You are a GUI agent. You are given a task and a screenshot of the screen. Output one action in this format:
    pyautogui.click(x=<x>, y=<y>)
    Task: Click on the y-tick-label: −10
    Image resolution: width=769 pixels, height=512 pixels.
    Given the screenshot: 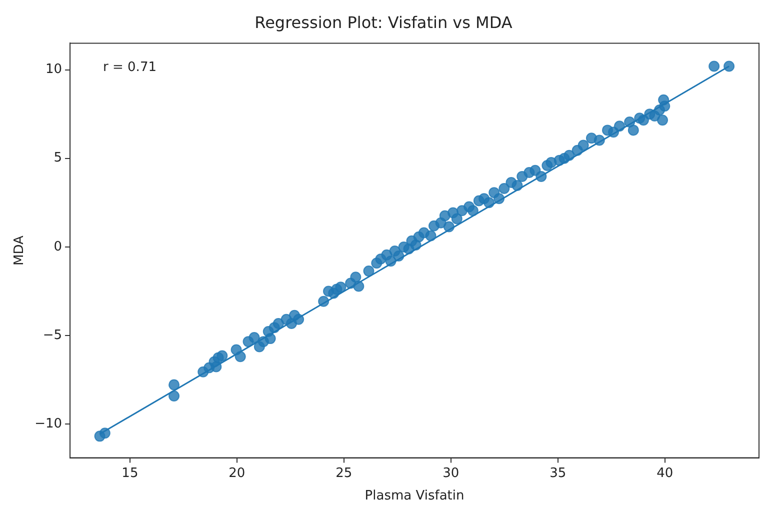 What is the action you would take?
    pyautogui.click(x=48, y=424)
    